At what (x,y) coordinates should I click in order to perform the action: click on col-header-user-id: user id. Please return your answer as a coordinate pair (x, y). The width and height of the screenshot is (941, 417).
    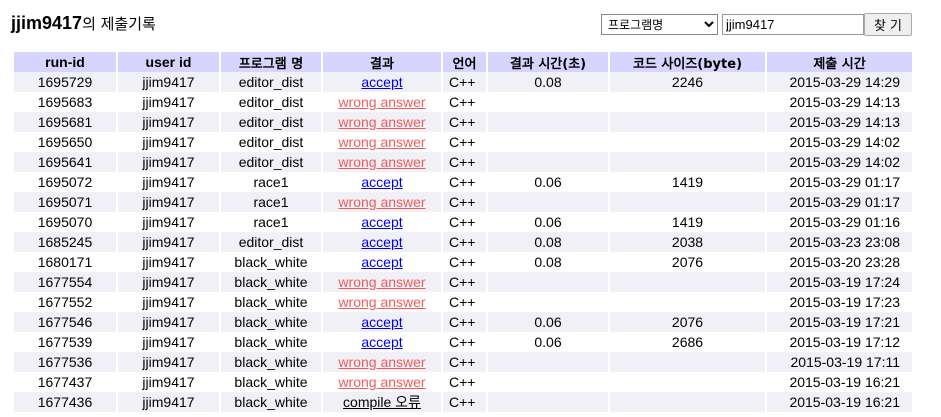
    Looking at the image, I should click on (168, 62).